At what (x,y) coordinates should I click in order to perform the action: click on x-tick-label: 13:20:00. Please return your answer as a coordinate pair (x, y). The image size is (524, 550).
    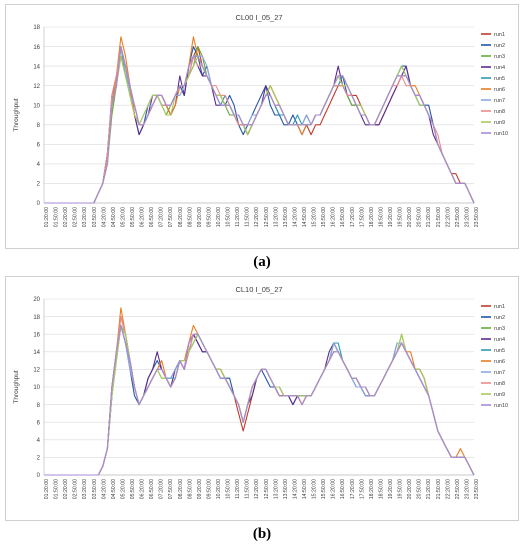
    Looking at the image, I should click on (276, 217).